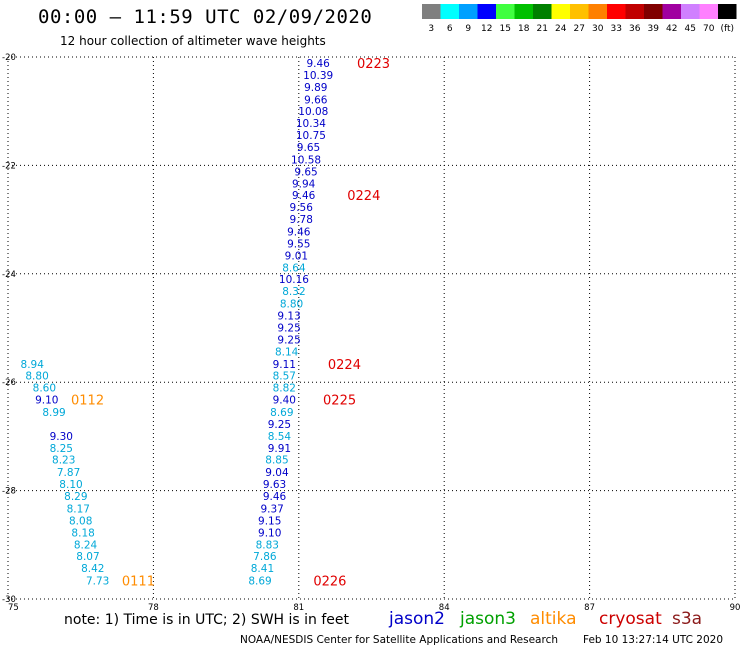 This screenshot has width=740, height=650. I want to click on jason2-wave-height-point: 10.16, so click(294, 280).